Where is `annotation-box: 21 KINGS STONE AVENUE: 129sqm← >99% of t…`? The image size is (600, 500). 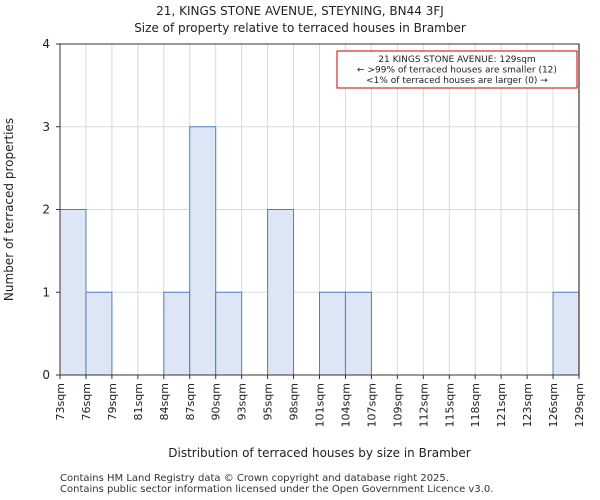 annotation-box: 21 KINGS STONE AVENUE: 129sqm← >99% of t… is located at coordinates (457, 69).